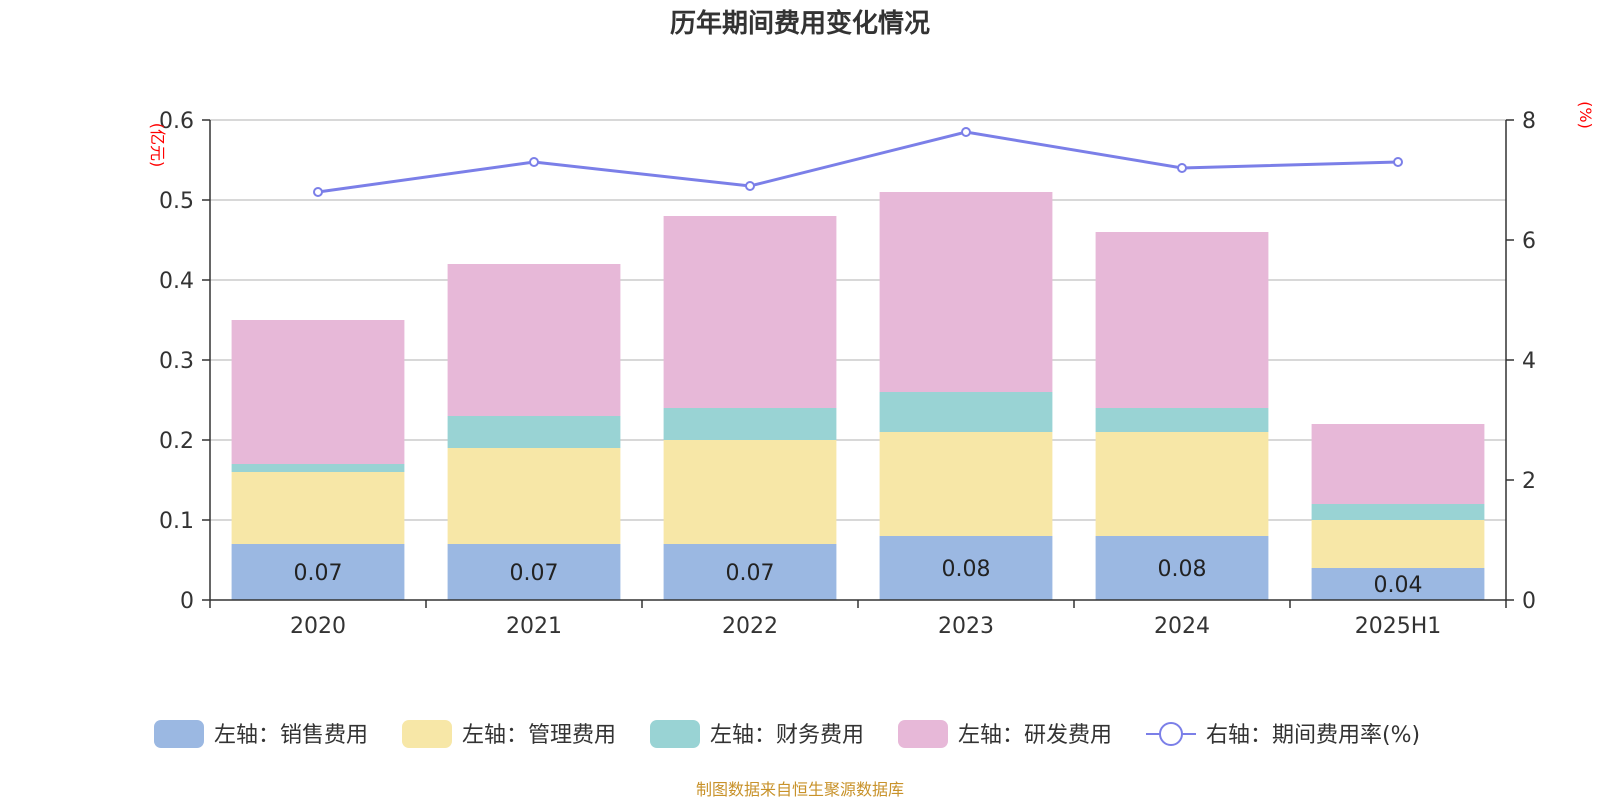 The width and height of the screenshot is (1600, 800). I want to click on legend-label: 左轴：财务费用, so click(787, 735).